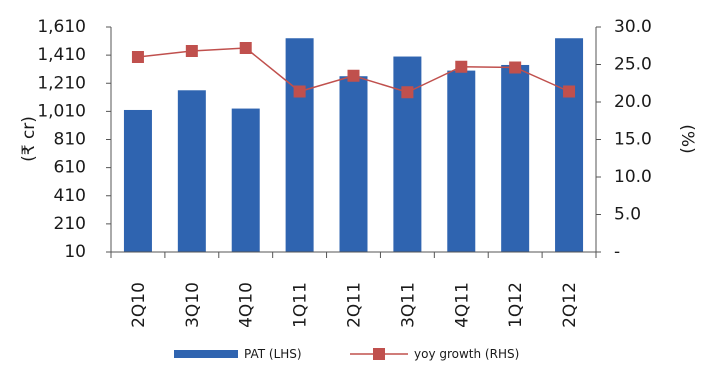  I want to click on right-tick-label: 20.0, so click(633, 102).